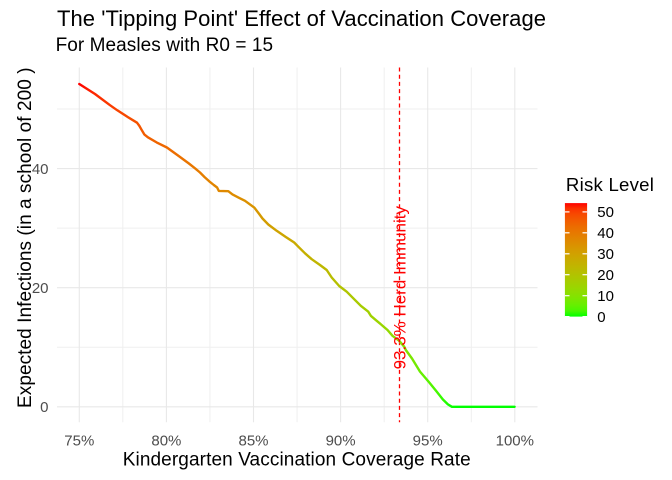 Image resolution: width=672 pixels, height=480 pixels. I want to click on svg-text: 50, so click(605, 212).